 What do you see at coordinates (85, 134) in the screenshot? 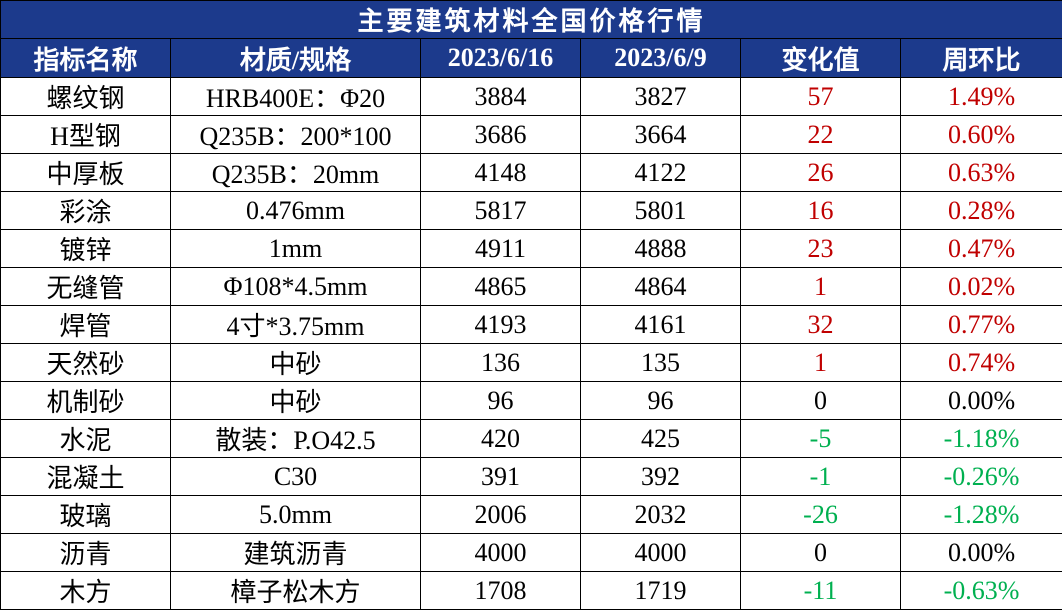
I see `table-cell: H型钢` at bounding box center [85, 134].